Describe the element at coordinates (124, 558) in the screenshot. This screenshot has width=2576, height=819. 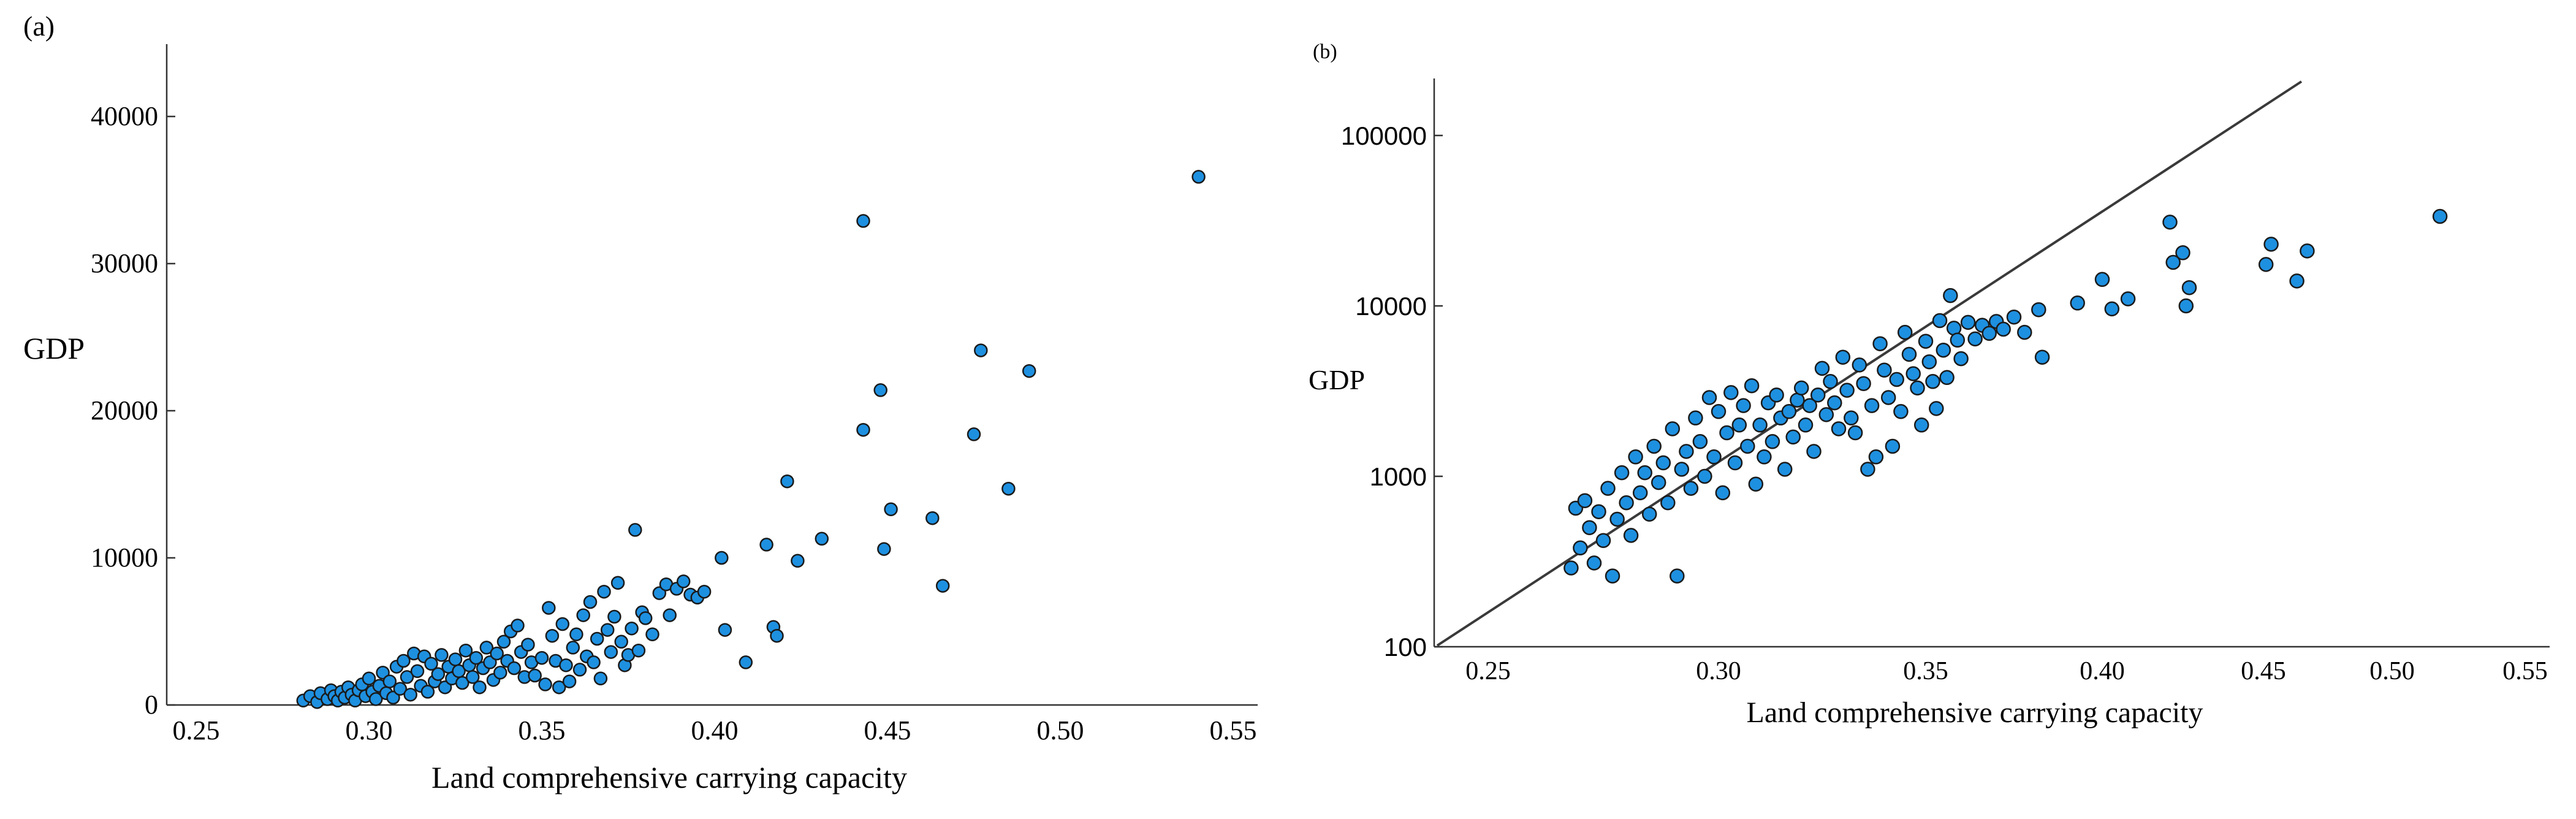
I see `panel-a-y-tick-label: 10000` at that location.